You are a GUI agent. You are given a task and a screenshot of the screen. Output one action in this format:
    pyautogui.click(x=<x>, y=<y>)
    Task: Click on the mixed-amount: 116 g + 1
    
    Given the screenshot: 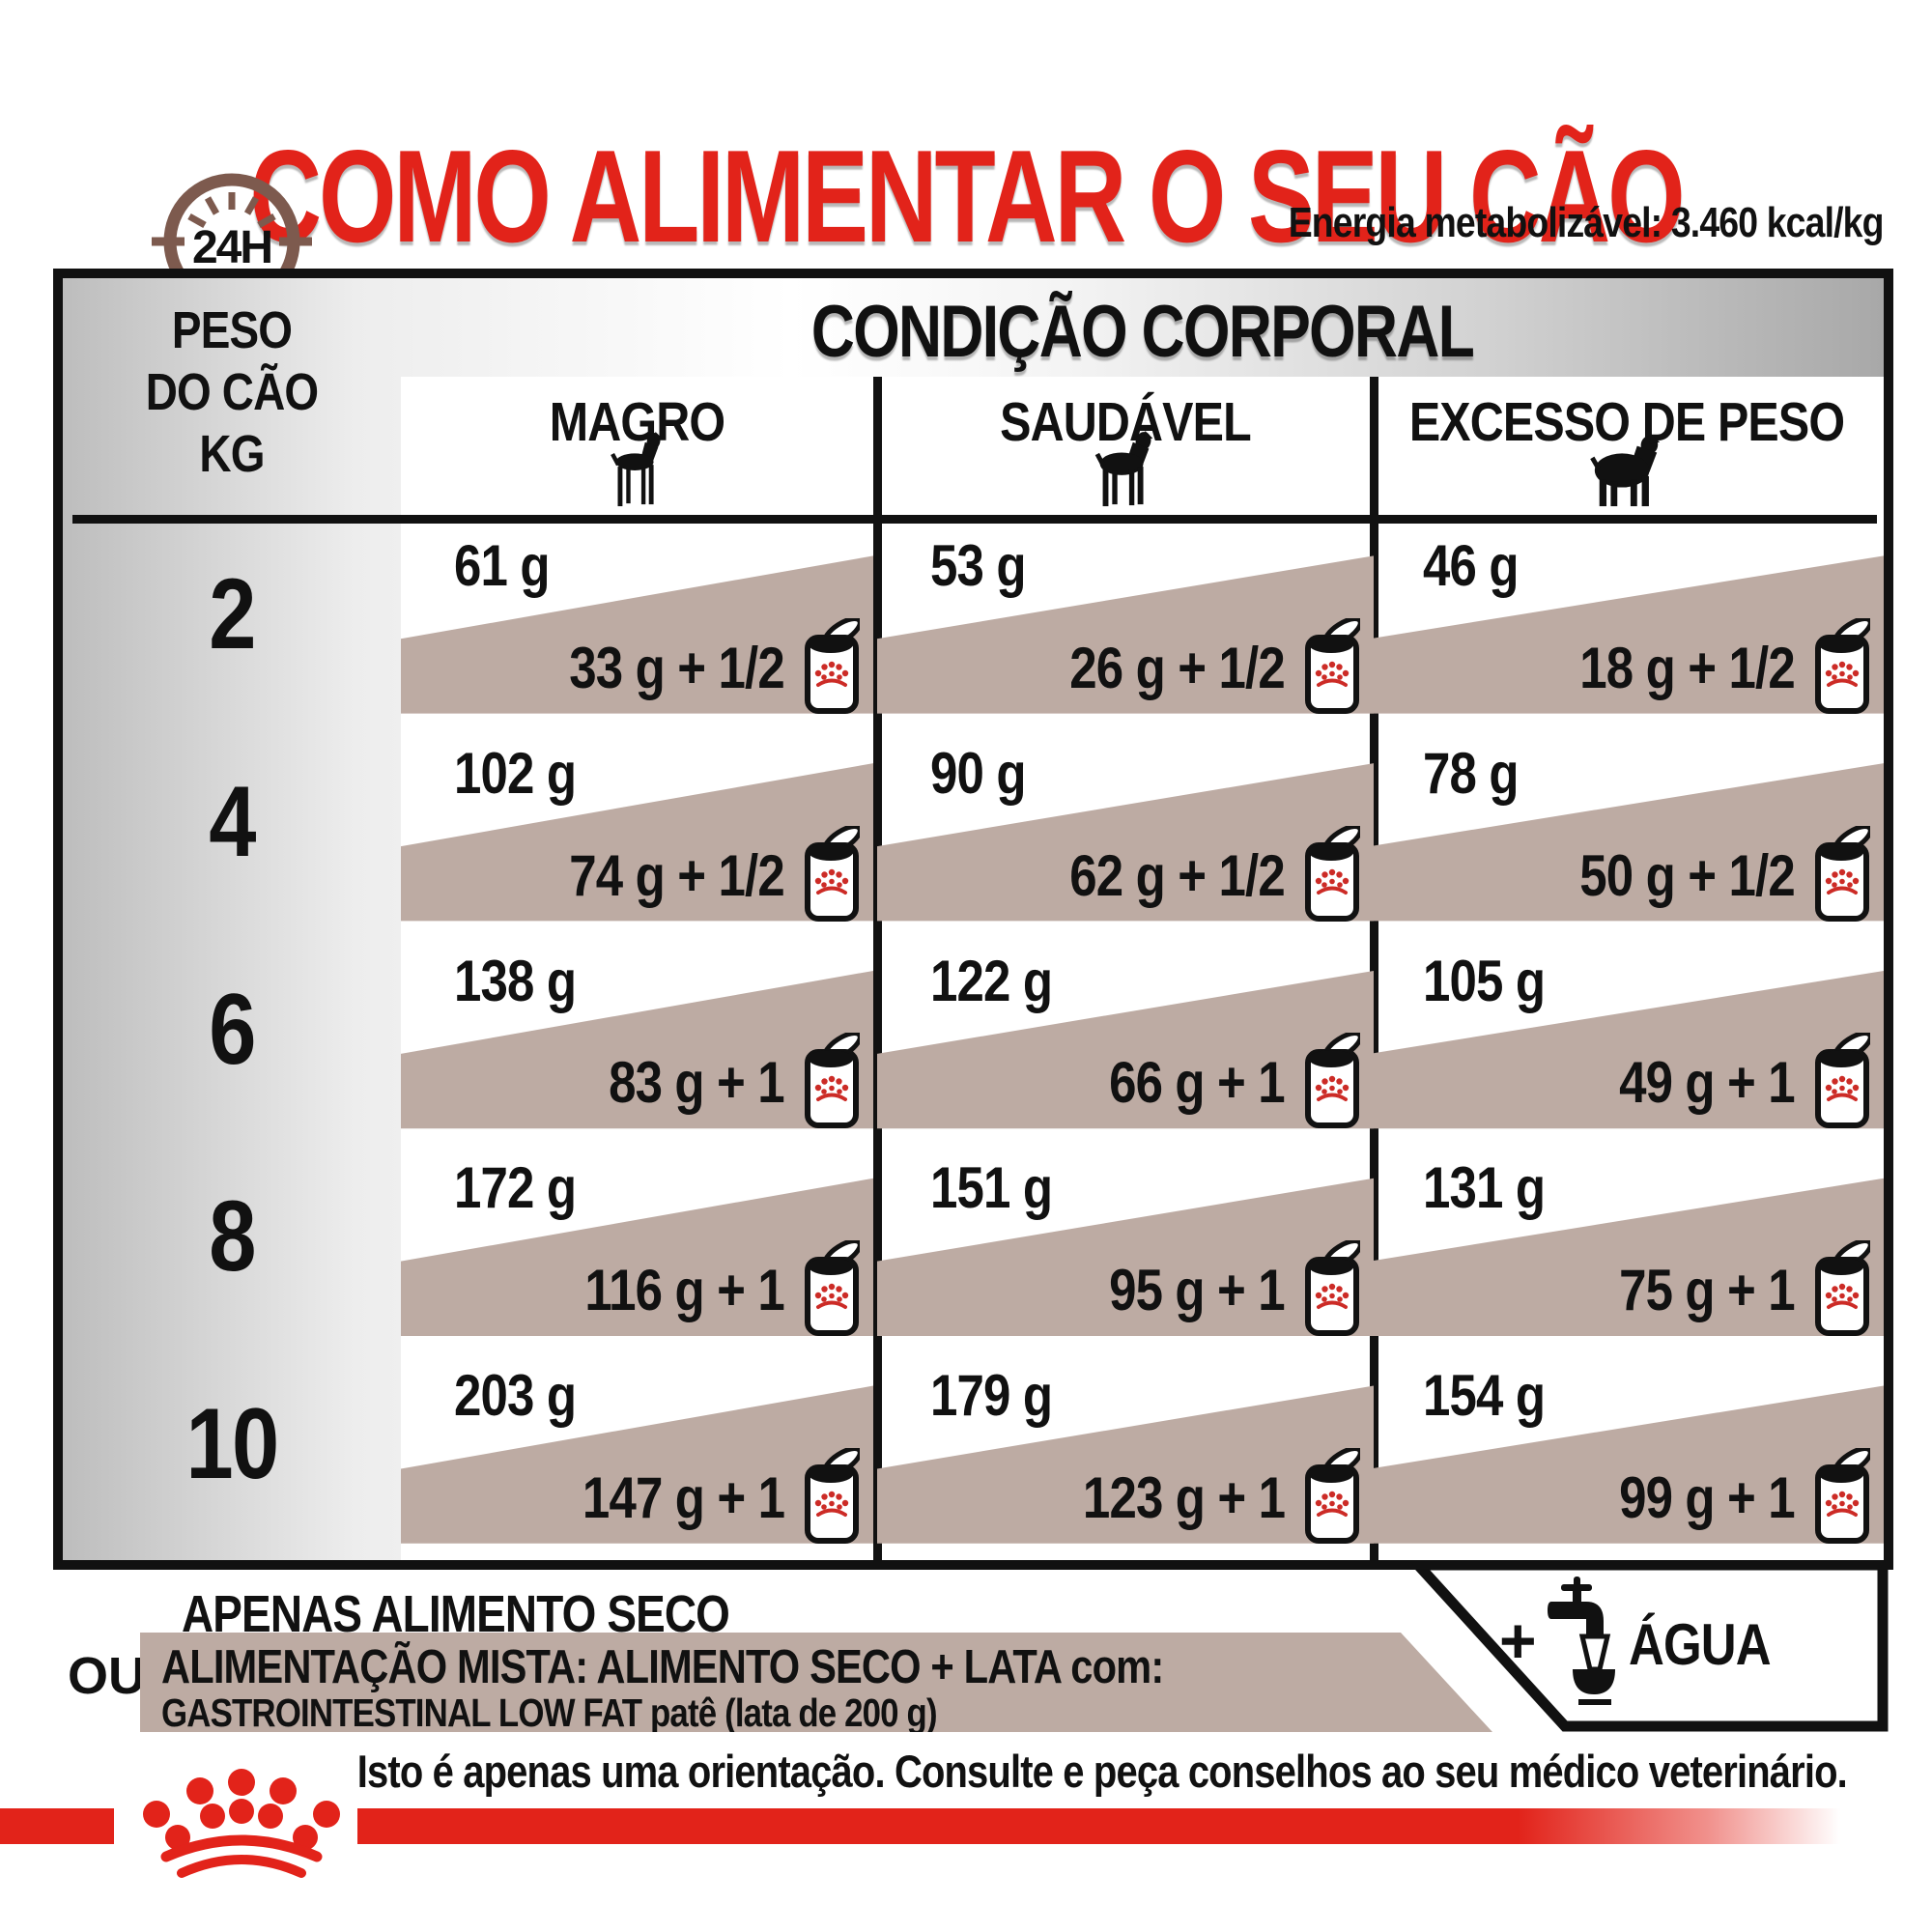 What is the action you would take?
    pyautogui.click(x=684, y=1290)
    